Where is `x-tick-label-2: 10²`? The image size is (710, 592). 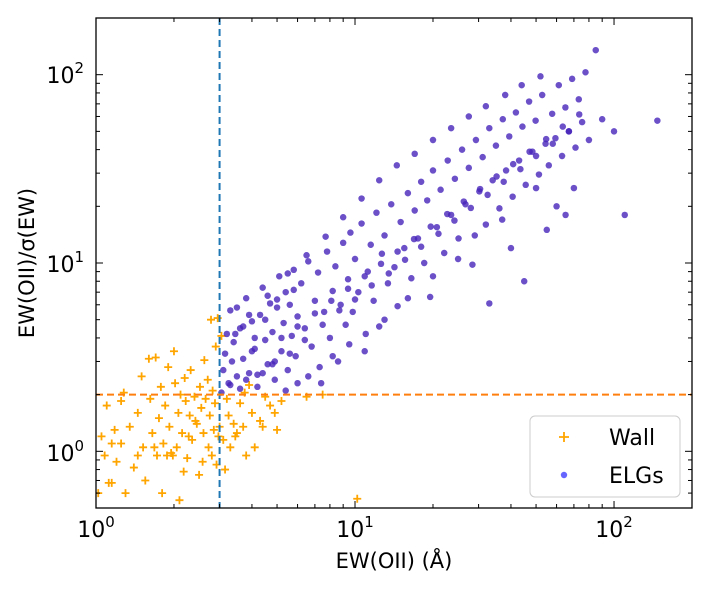
x-tick-label-2: 10² is located at coordinates (614, 528).